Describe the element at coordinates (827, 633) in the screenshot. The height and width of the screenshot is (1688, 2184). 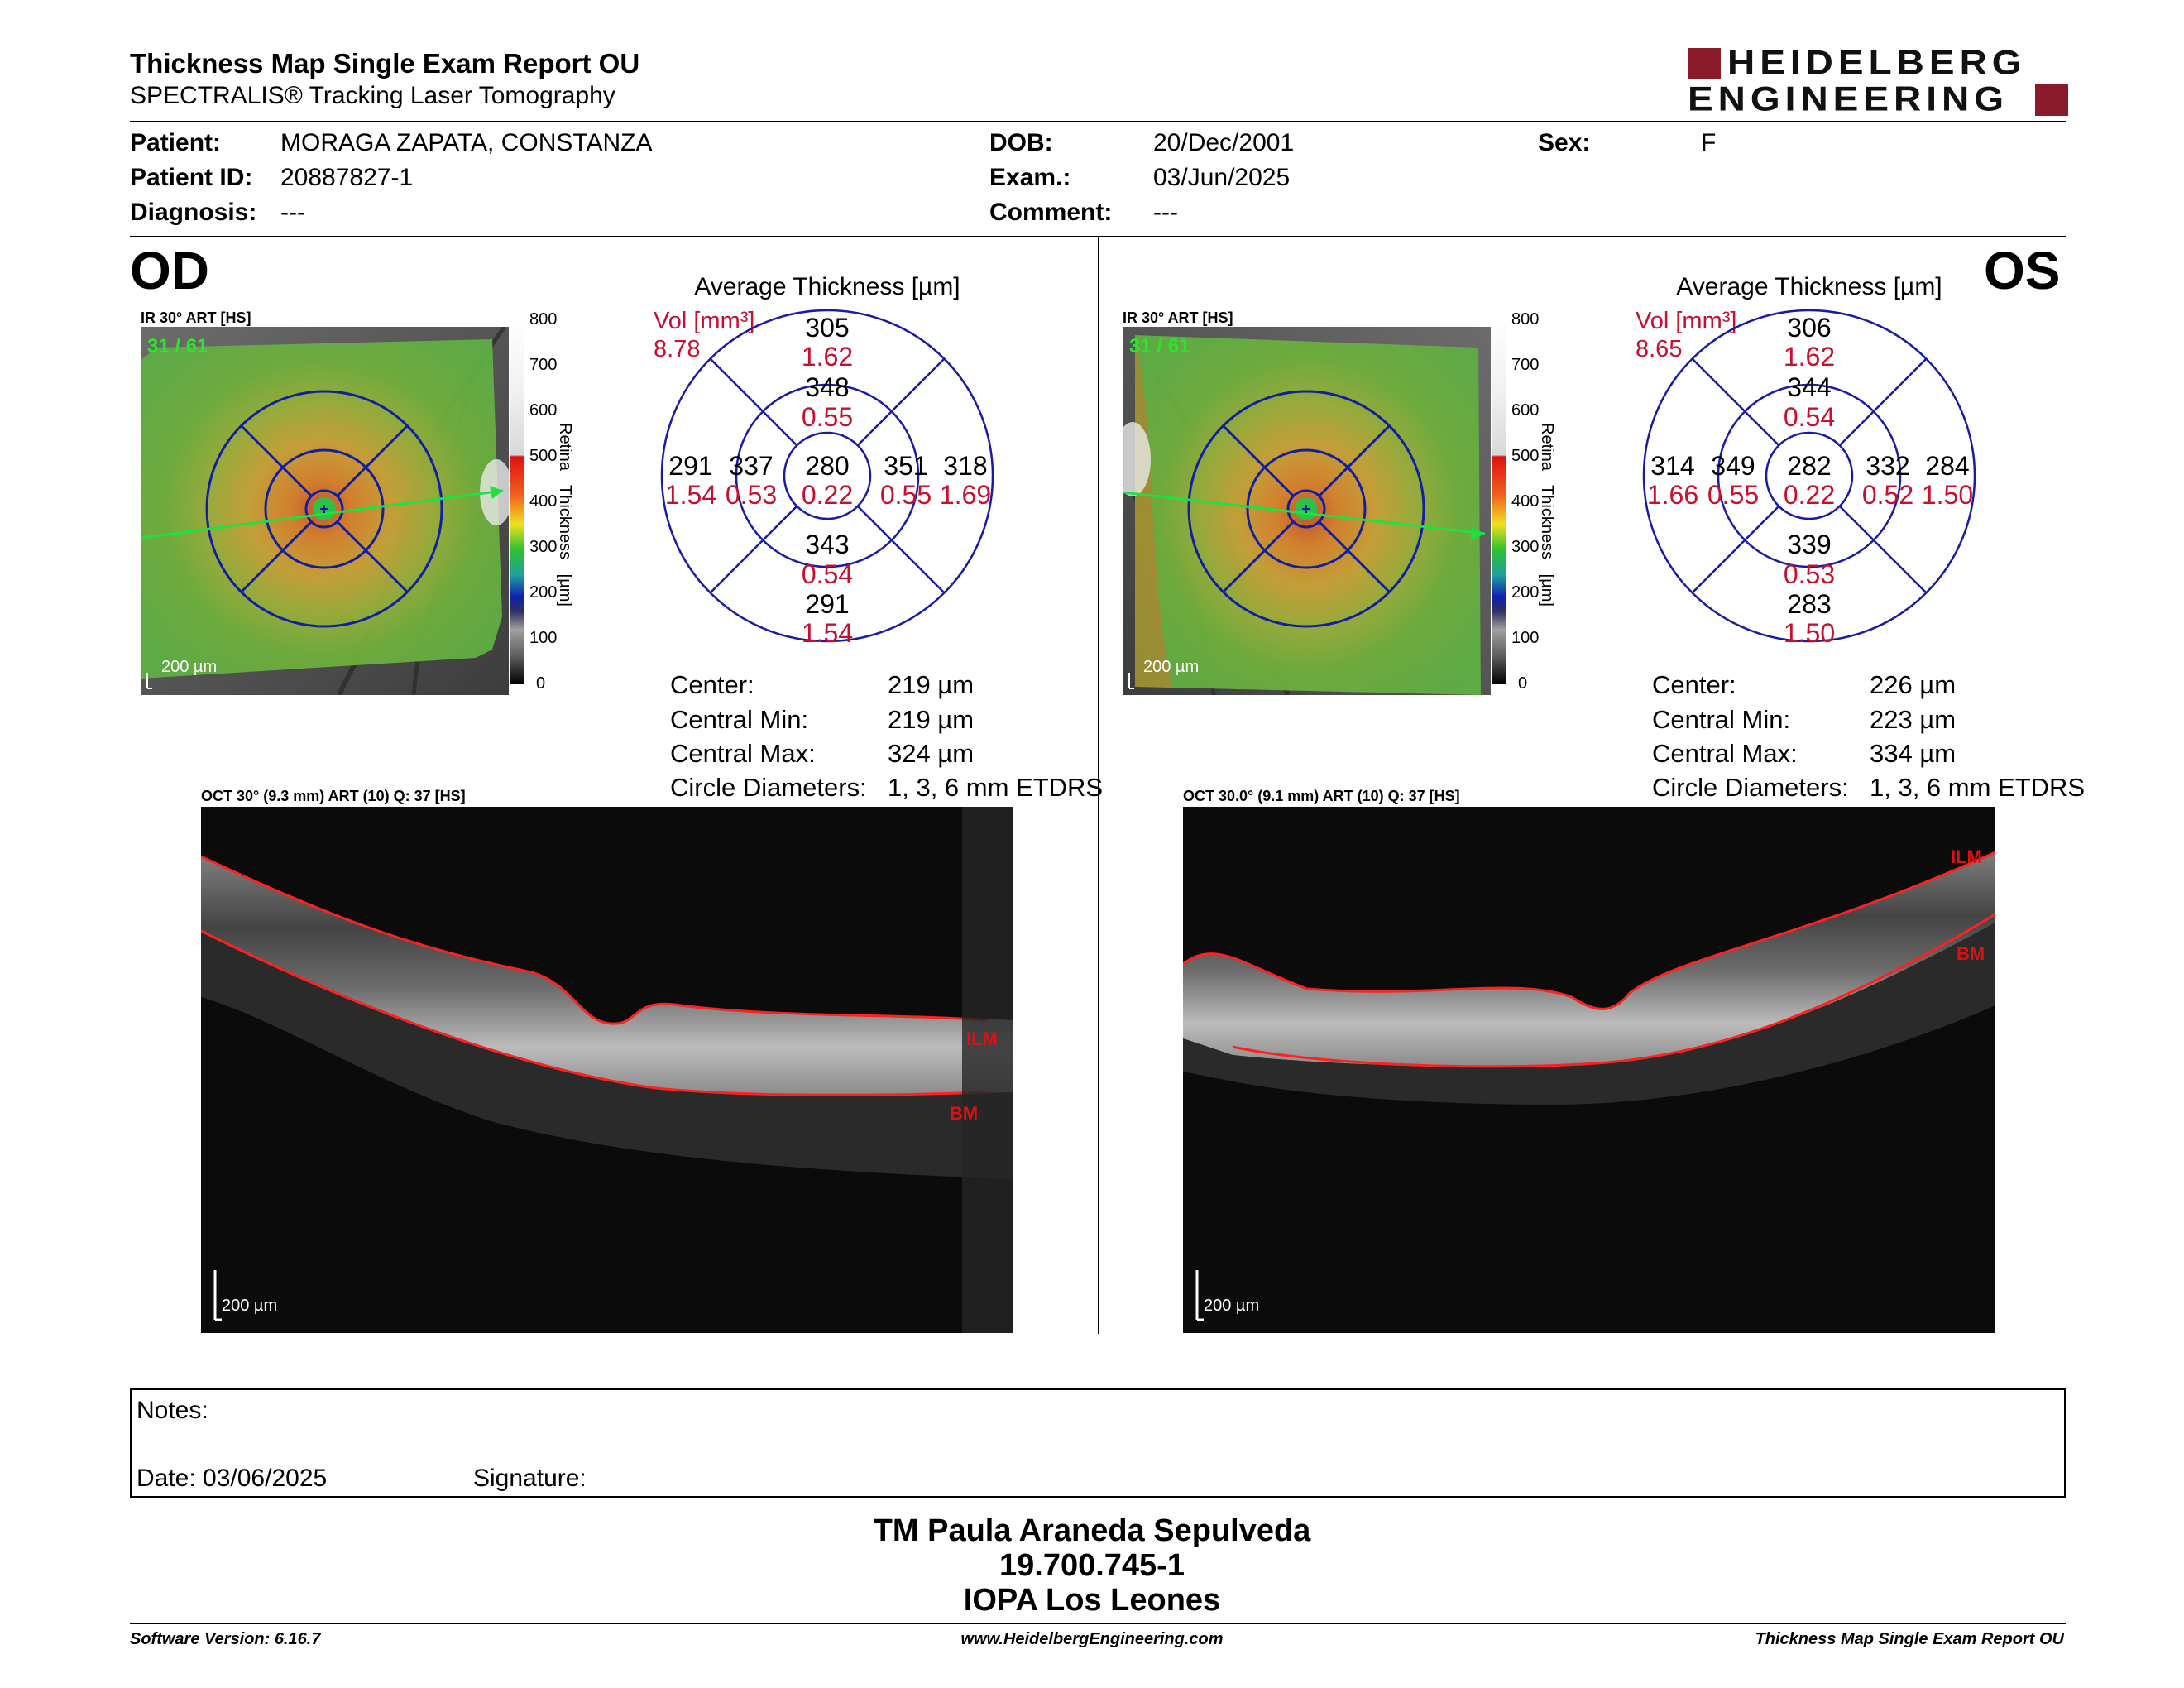
I see `od-outer-inferior-volume: 1.54` at that location.